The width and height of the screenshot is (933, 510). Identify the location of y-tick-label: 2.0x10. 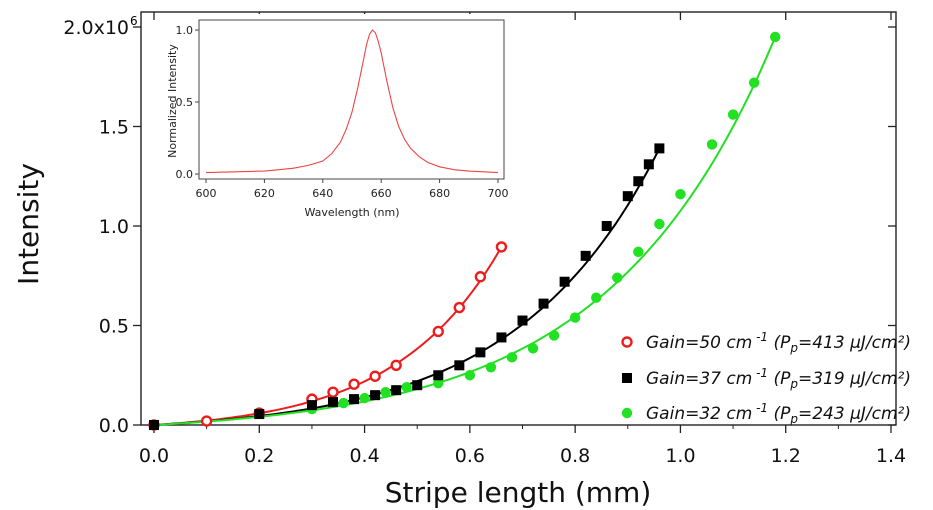
(96, 28).